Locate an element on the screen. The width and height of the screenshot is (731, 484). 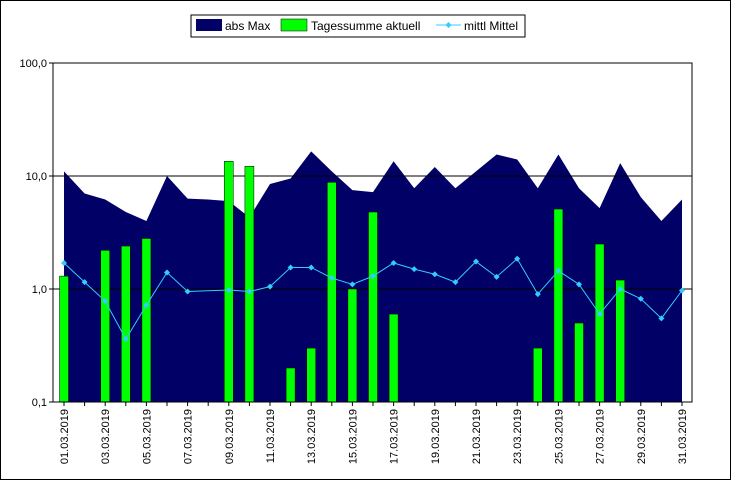
x-tick-label: 11.03.2019 is located at coordinates (271, 436).